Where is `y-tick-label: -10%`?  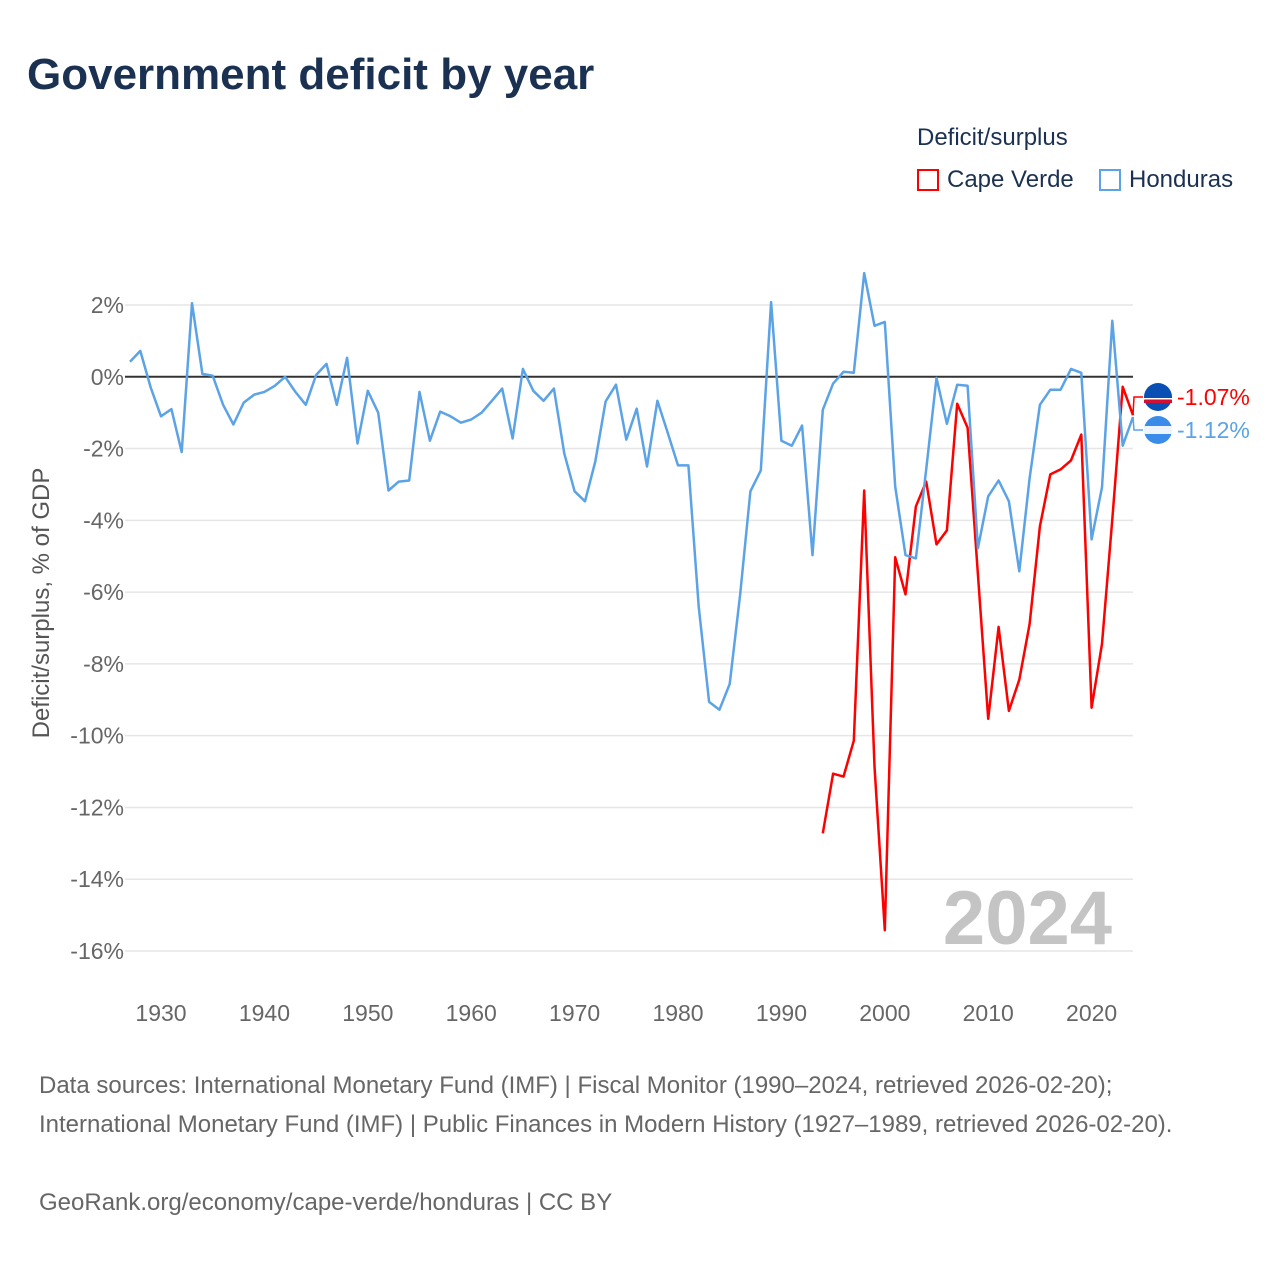
y-tick-label: -10% is located at coordinates (97, 736).